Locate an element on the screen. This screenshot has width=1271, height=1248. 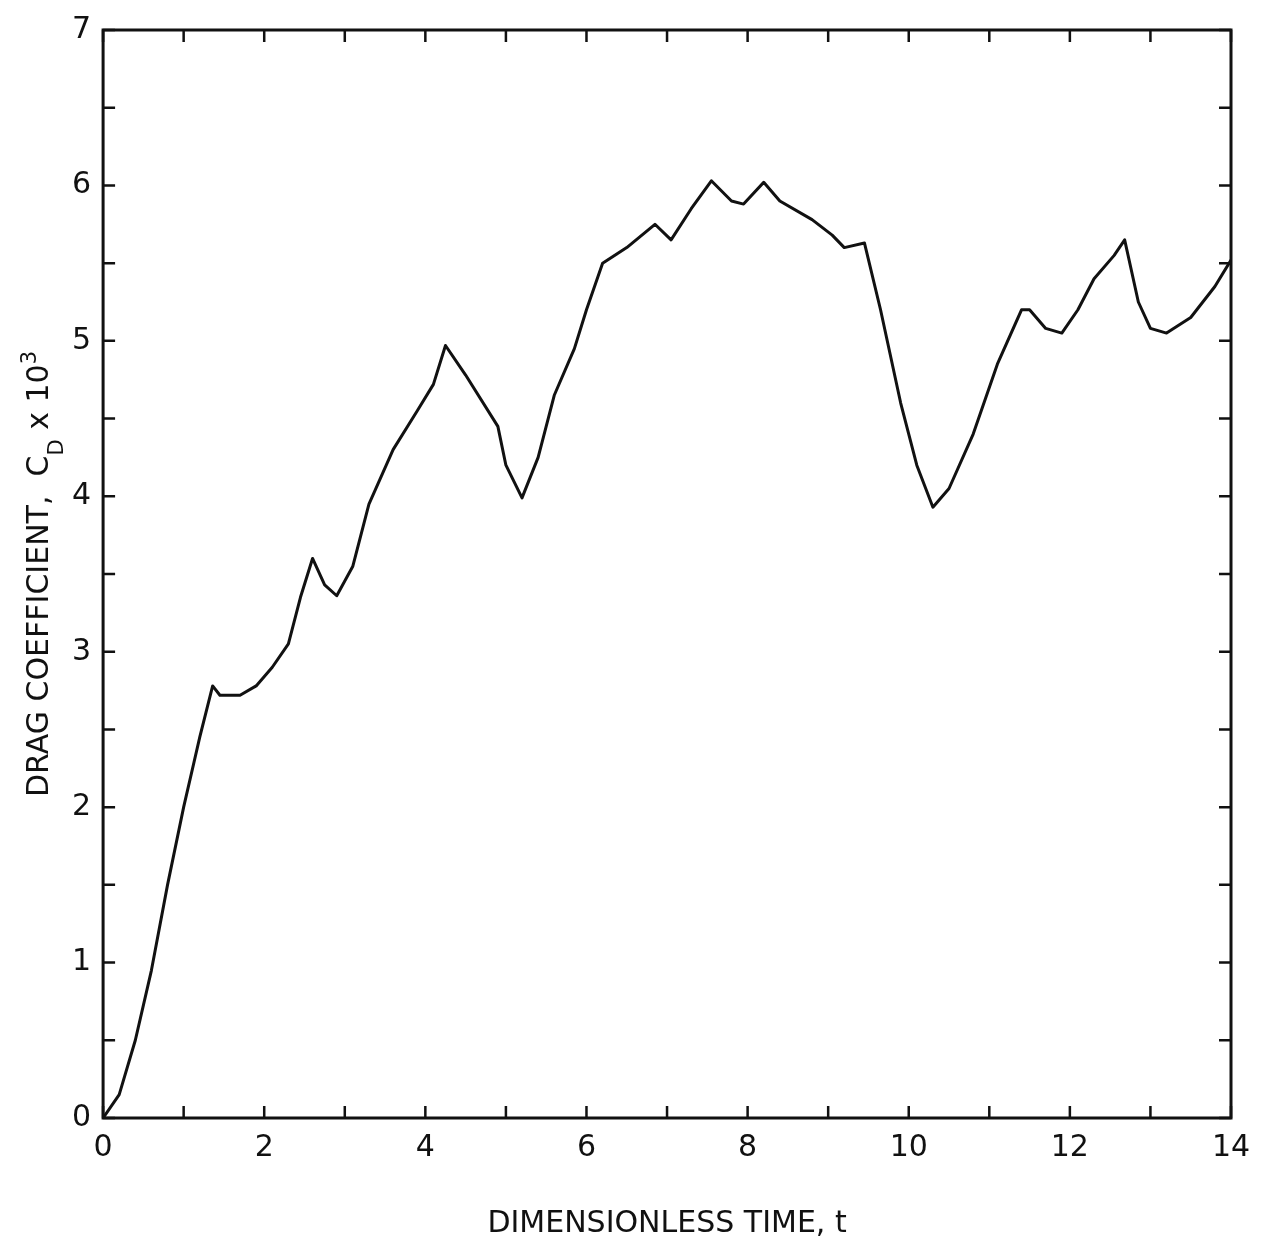
x-tick-label: 14 is located at coordinates (1231, 1145).